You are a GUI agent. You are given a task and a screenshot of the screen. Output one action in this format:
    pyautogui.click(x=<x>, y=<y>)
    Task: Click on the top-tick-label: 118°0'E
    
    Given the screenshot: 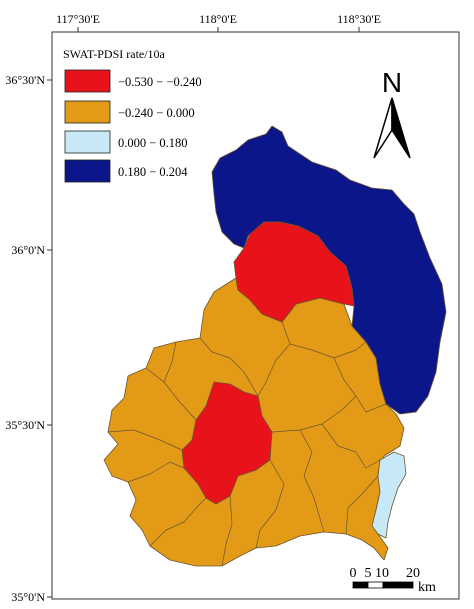 What is the action you would take?
    pyautogui.click(x=218, y=19)
    